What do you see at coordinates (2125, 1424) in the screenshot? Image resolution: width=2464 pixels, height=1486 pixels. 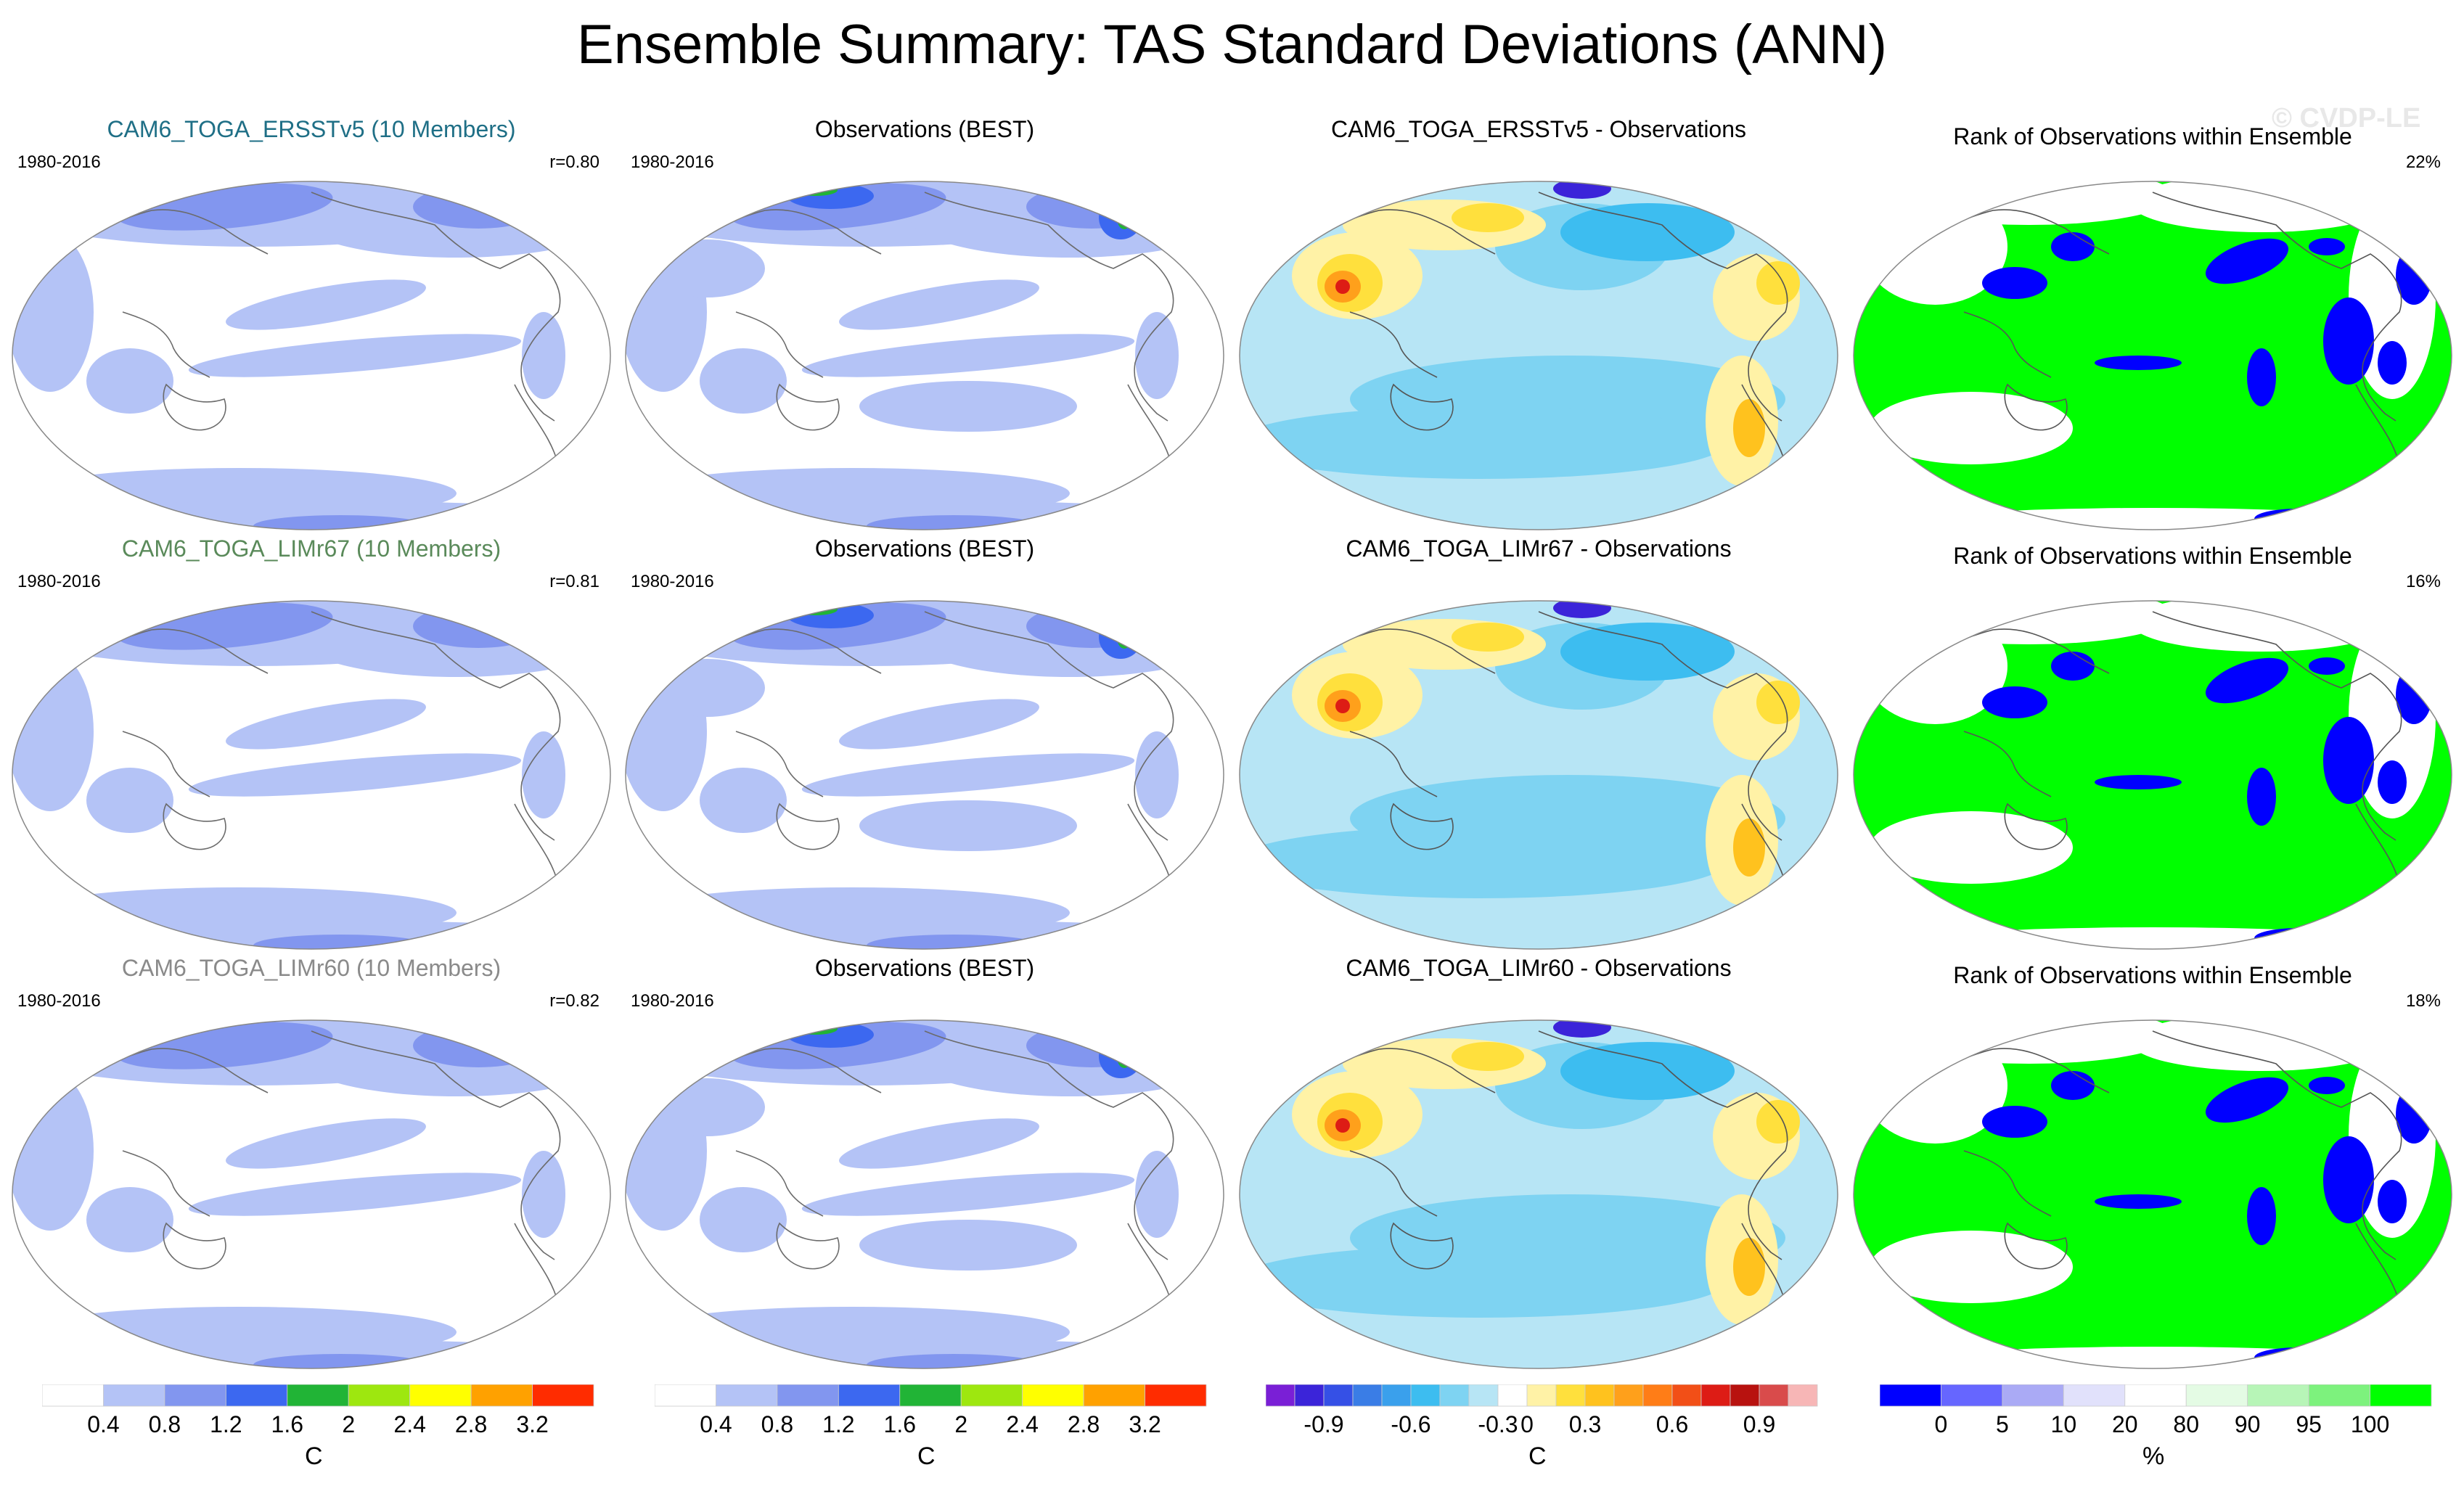 I see `colorbar-tick-label: 20` at bounding box center [2125, 1424].